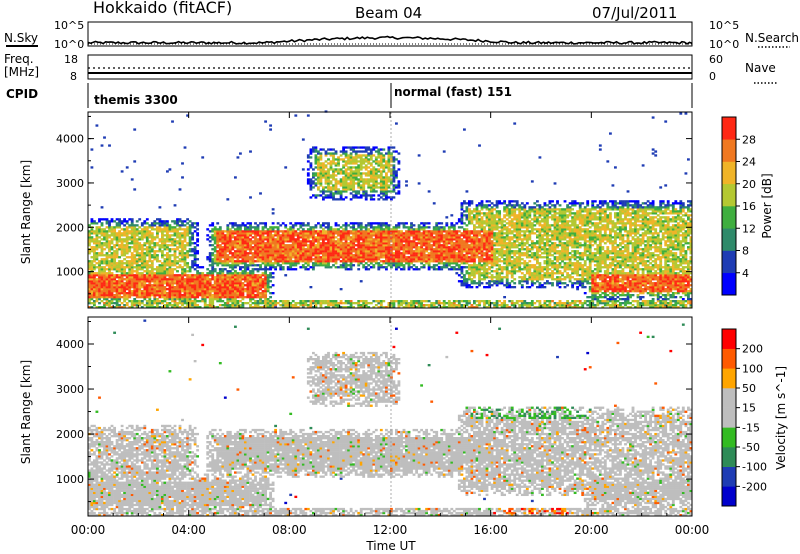  I want to click on cpid-mode-2: normal (fast) 151, so click(453, 92).